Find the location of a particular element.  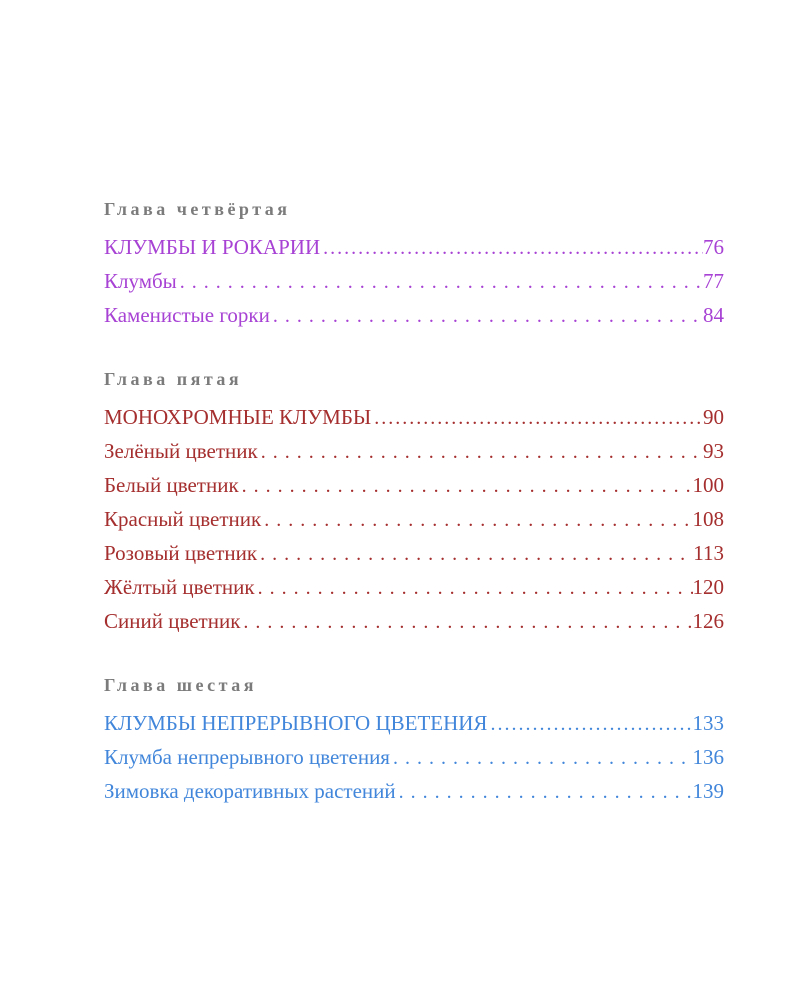

toc-entry: Зелёный цветник 93 is located at coordinates (414, 452).